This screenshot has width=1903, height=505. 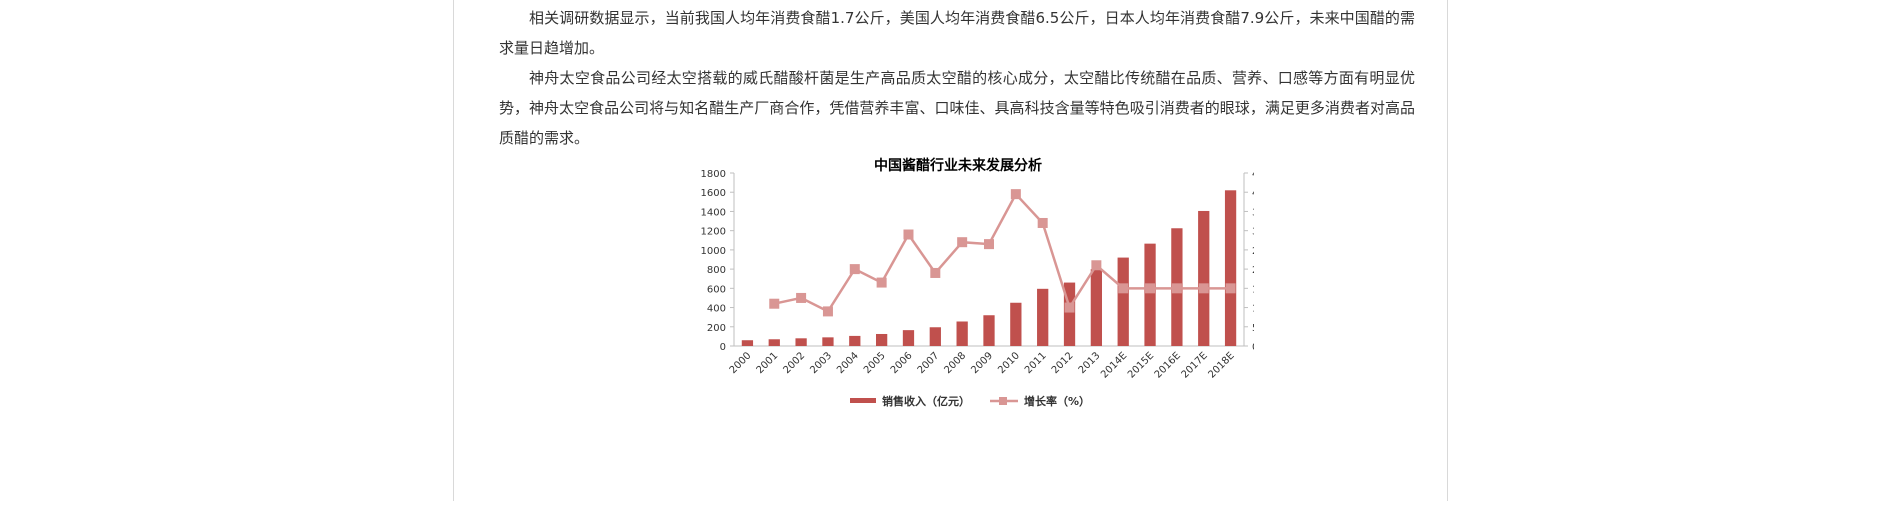 I want to click on category-label-2001: 2001, so click(x=768, y=363).